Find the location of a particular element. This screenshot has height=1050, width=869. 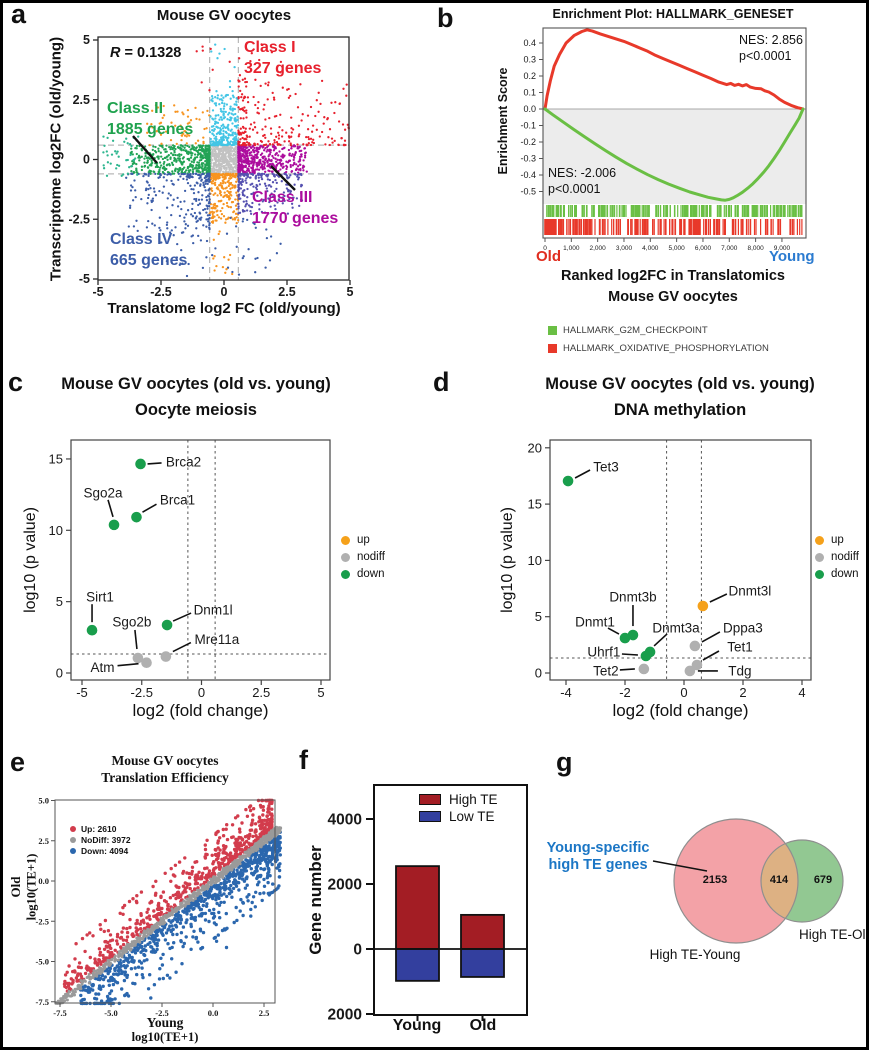

venn-right-set-label: High TE-Old is located at coordinates (833, 934).